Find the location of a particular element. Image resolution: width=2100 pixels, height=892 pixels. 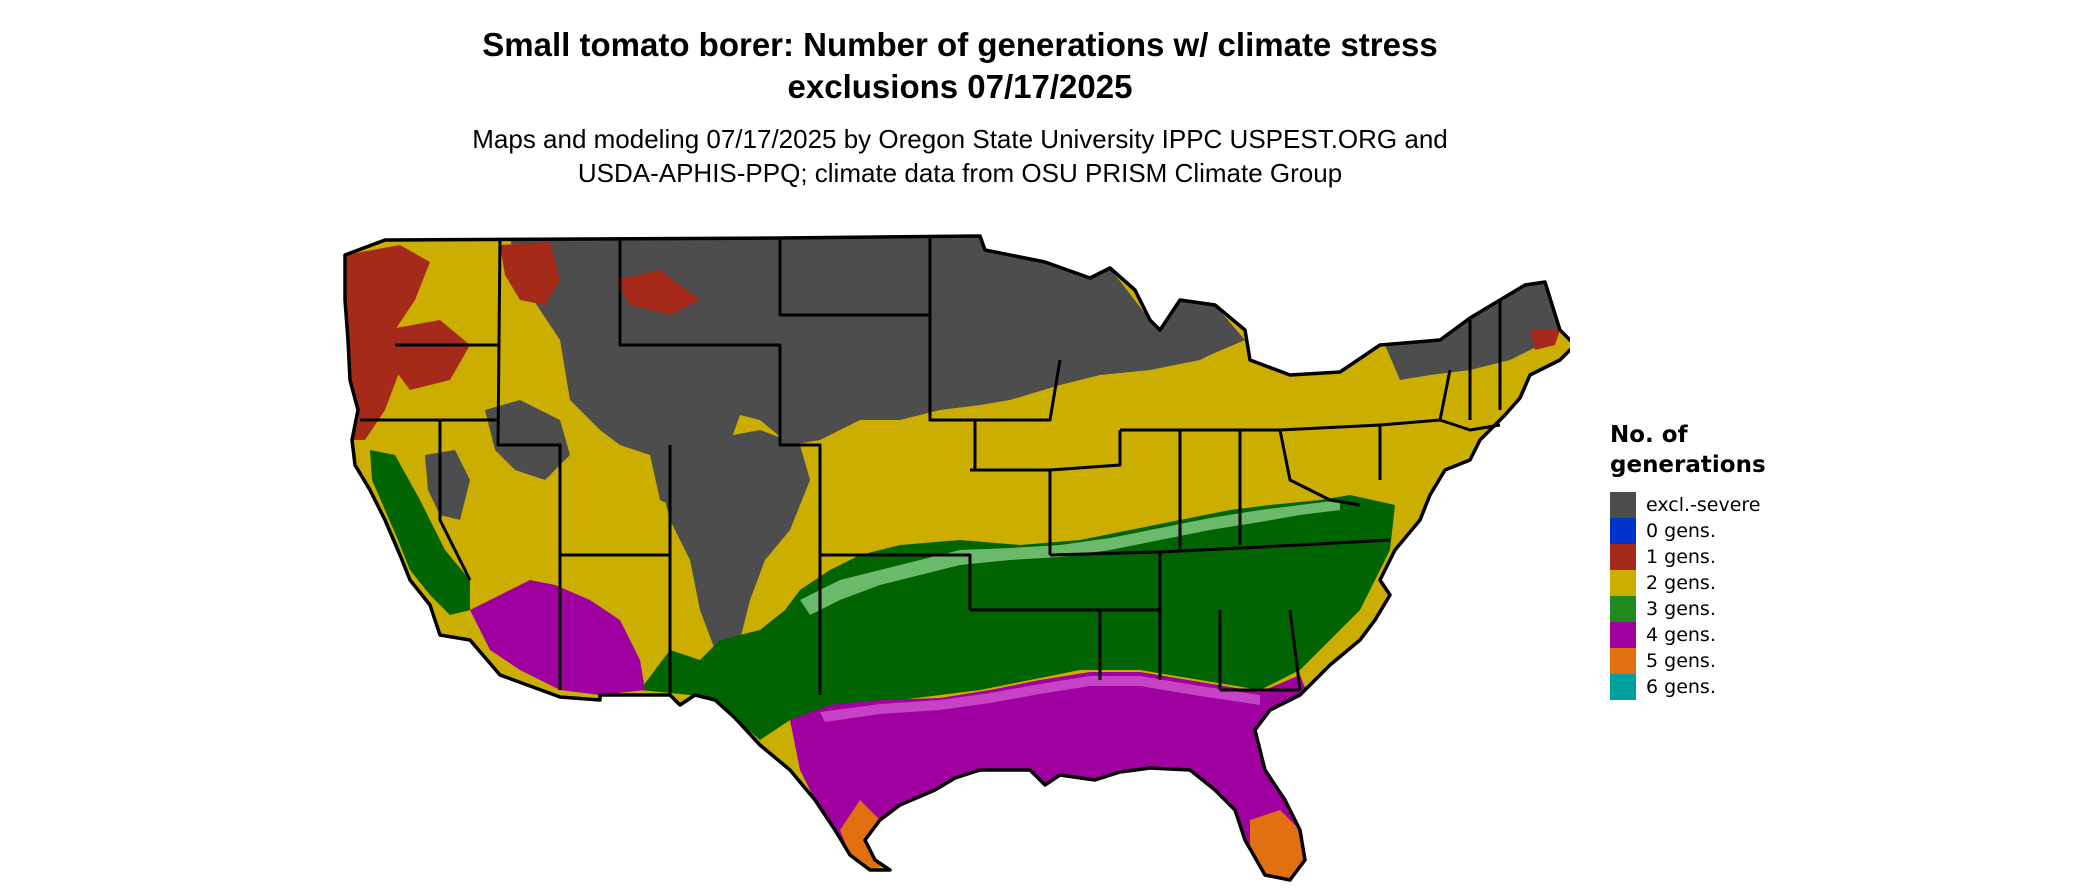

legend-label: 1 gens. is located at coordinates (1681, 557).